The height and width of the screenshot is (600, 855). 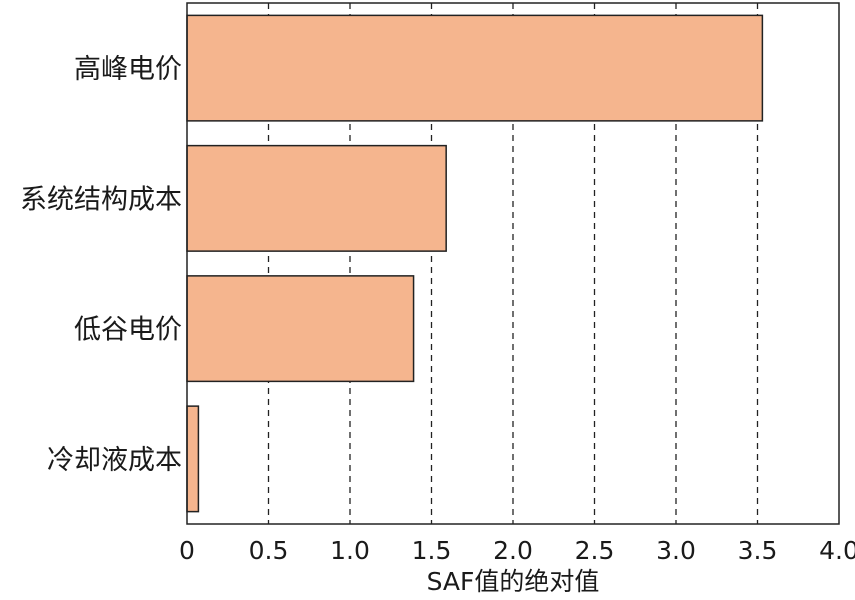 What do you see at coordinates (269, 550) in the screenshot?
I see `x-tick-label: 0.5` at bounding box center [269, 550].